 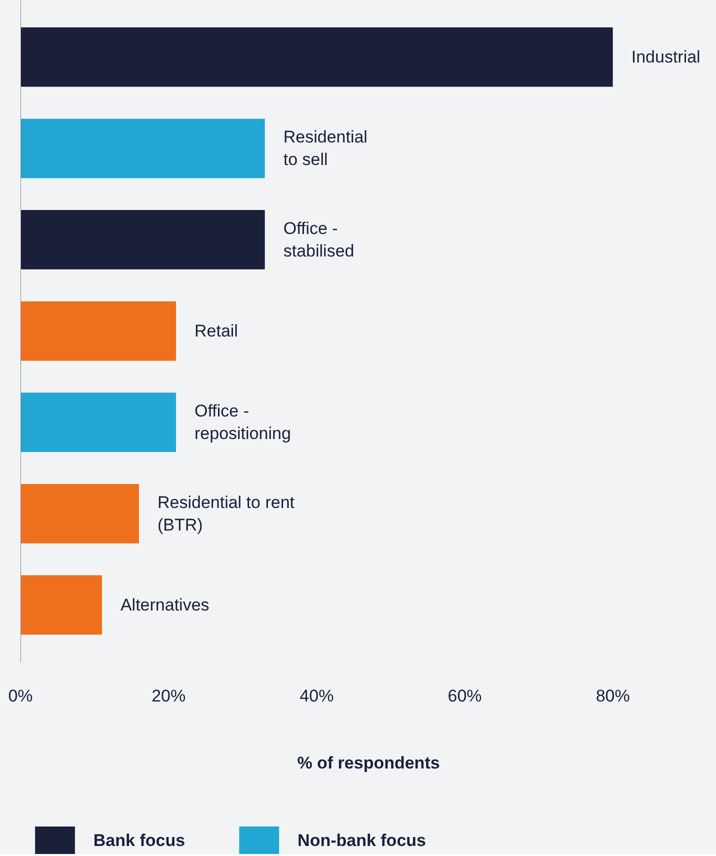 I want to click on x-axis-title: % of respondents, so click(x=368, y=763).